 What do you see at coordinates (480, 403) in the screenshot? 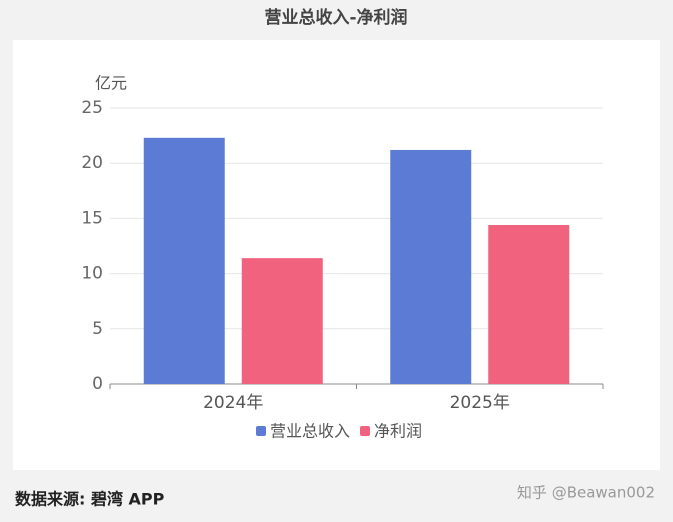
I see `x-tick-label: 2025年` at bounding box center [480, 403].